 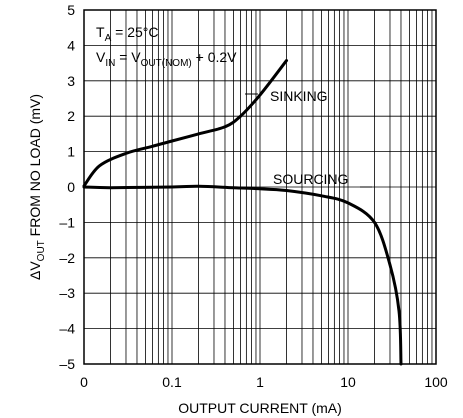 What do you see at coordinates (67, 222) in the screenshot?
I see `y-tick-label: –1` at bounding box center [67, 222].